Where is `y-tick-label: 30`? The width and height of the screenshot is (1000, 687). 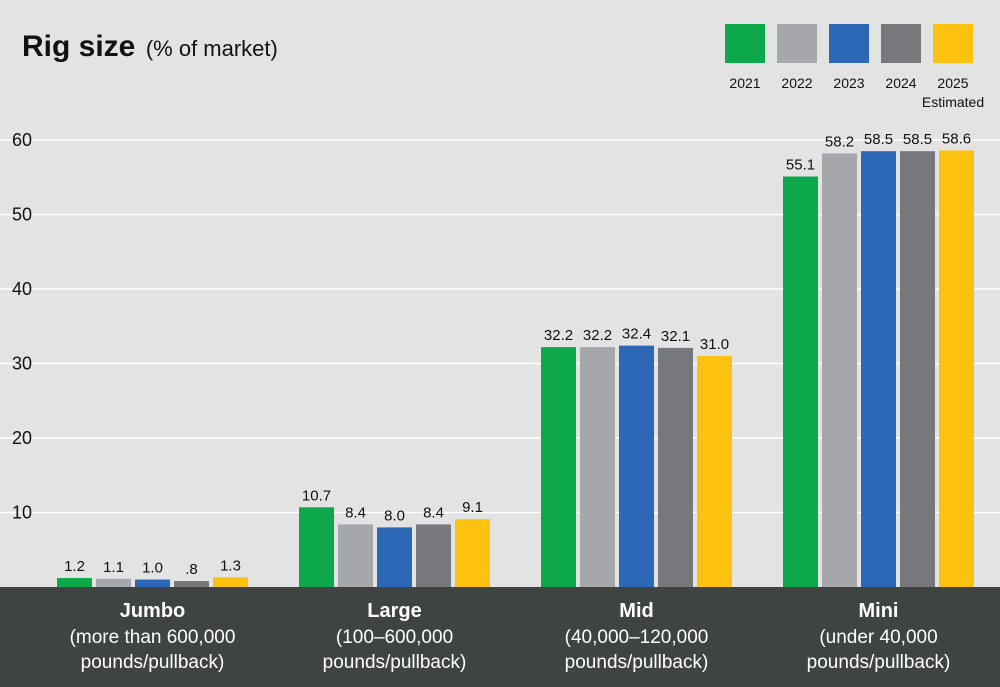
y-tick-label: 30 is located at coordinates (22, 364).